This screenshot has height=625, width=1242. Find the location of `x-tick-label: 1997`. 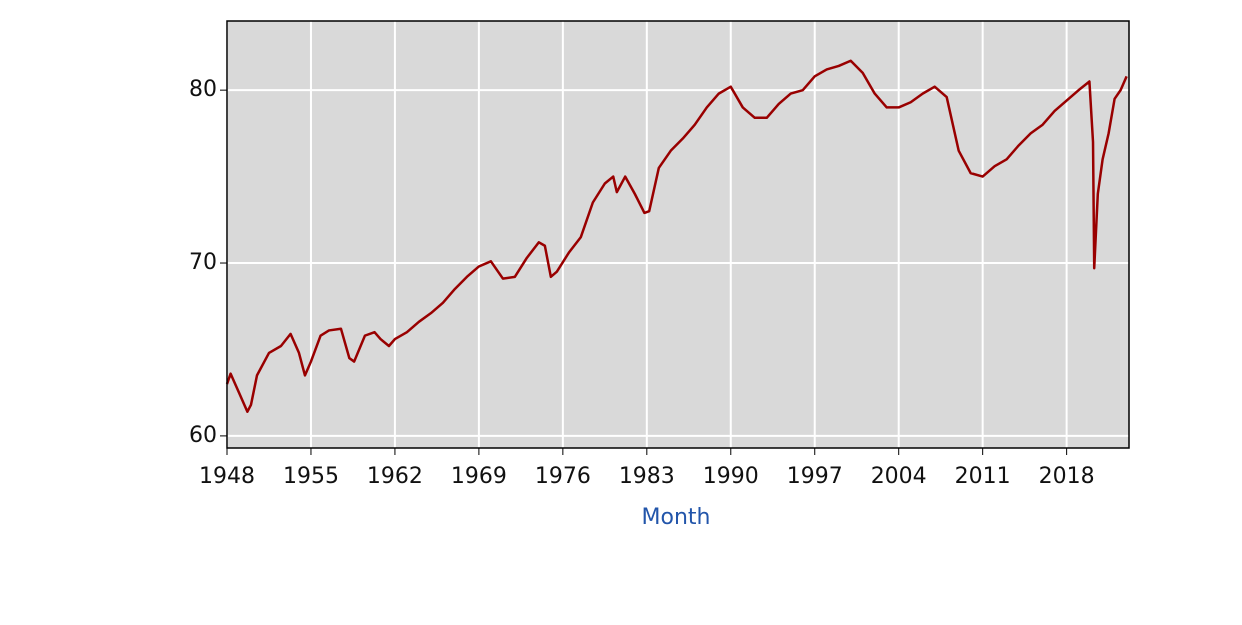

x-tick-label: 1997 is located at coordinates (815, 476).